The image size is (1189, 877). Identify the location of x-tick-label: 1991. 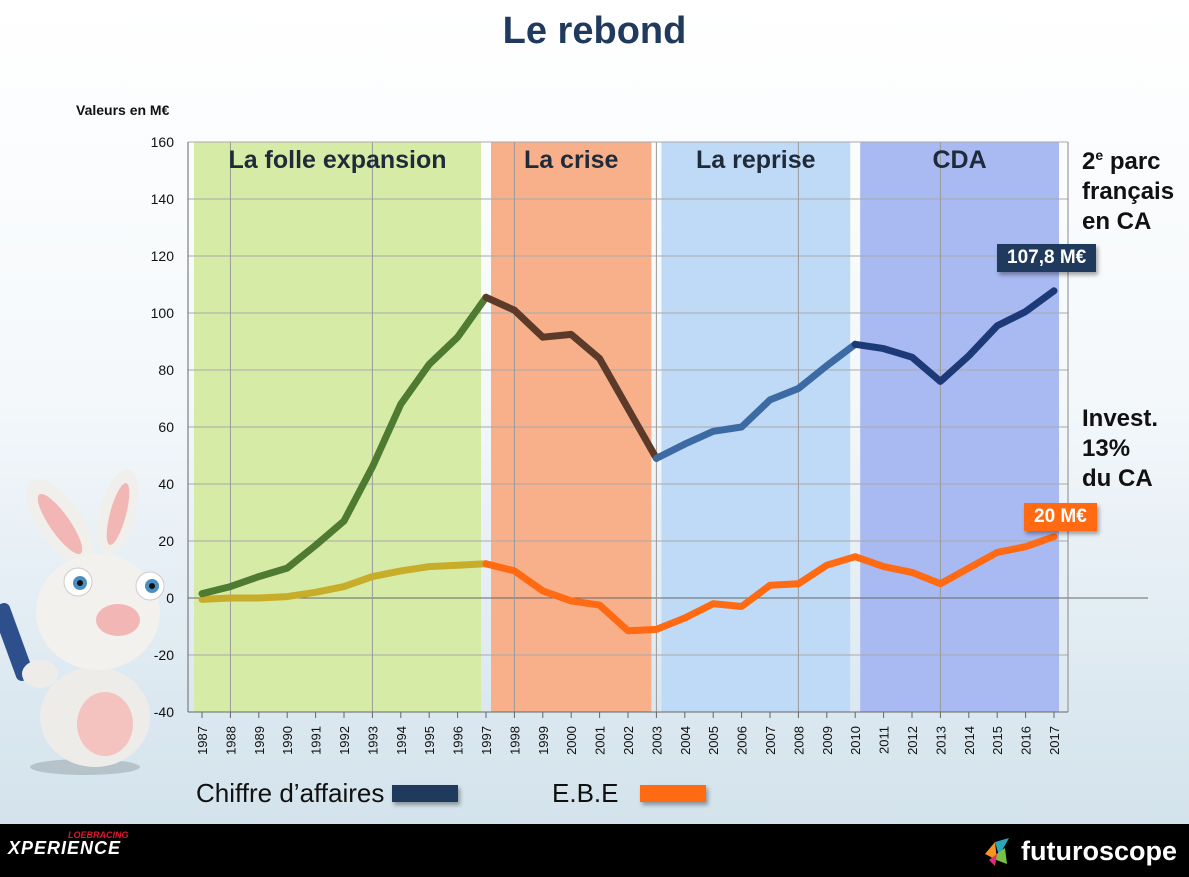
(316, 740).